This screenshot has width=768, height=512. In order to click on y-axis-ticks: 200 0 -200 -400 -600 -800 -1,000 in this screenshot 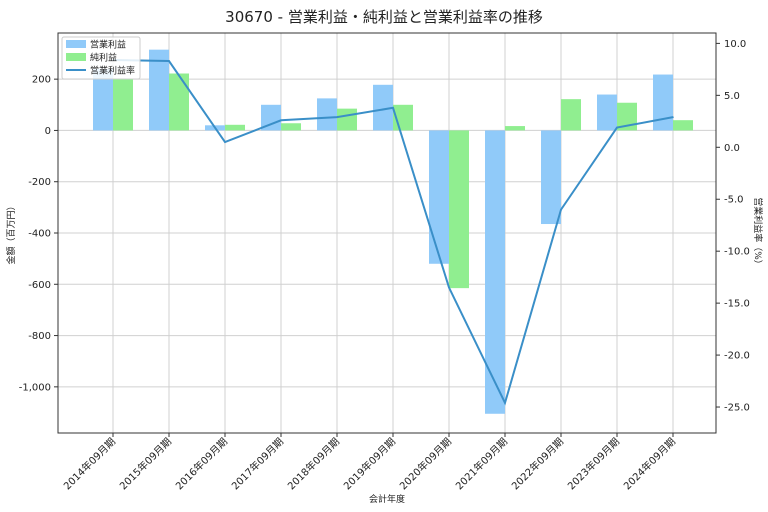, I will do `click(38, 234)`.